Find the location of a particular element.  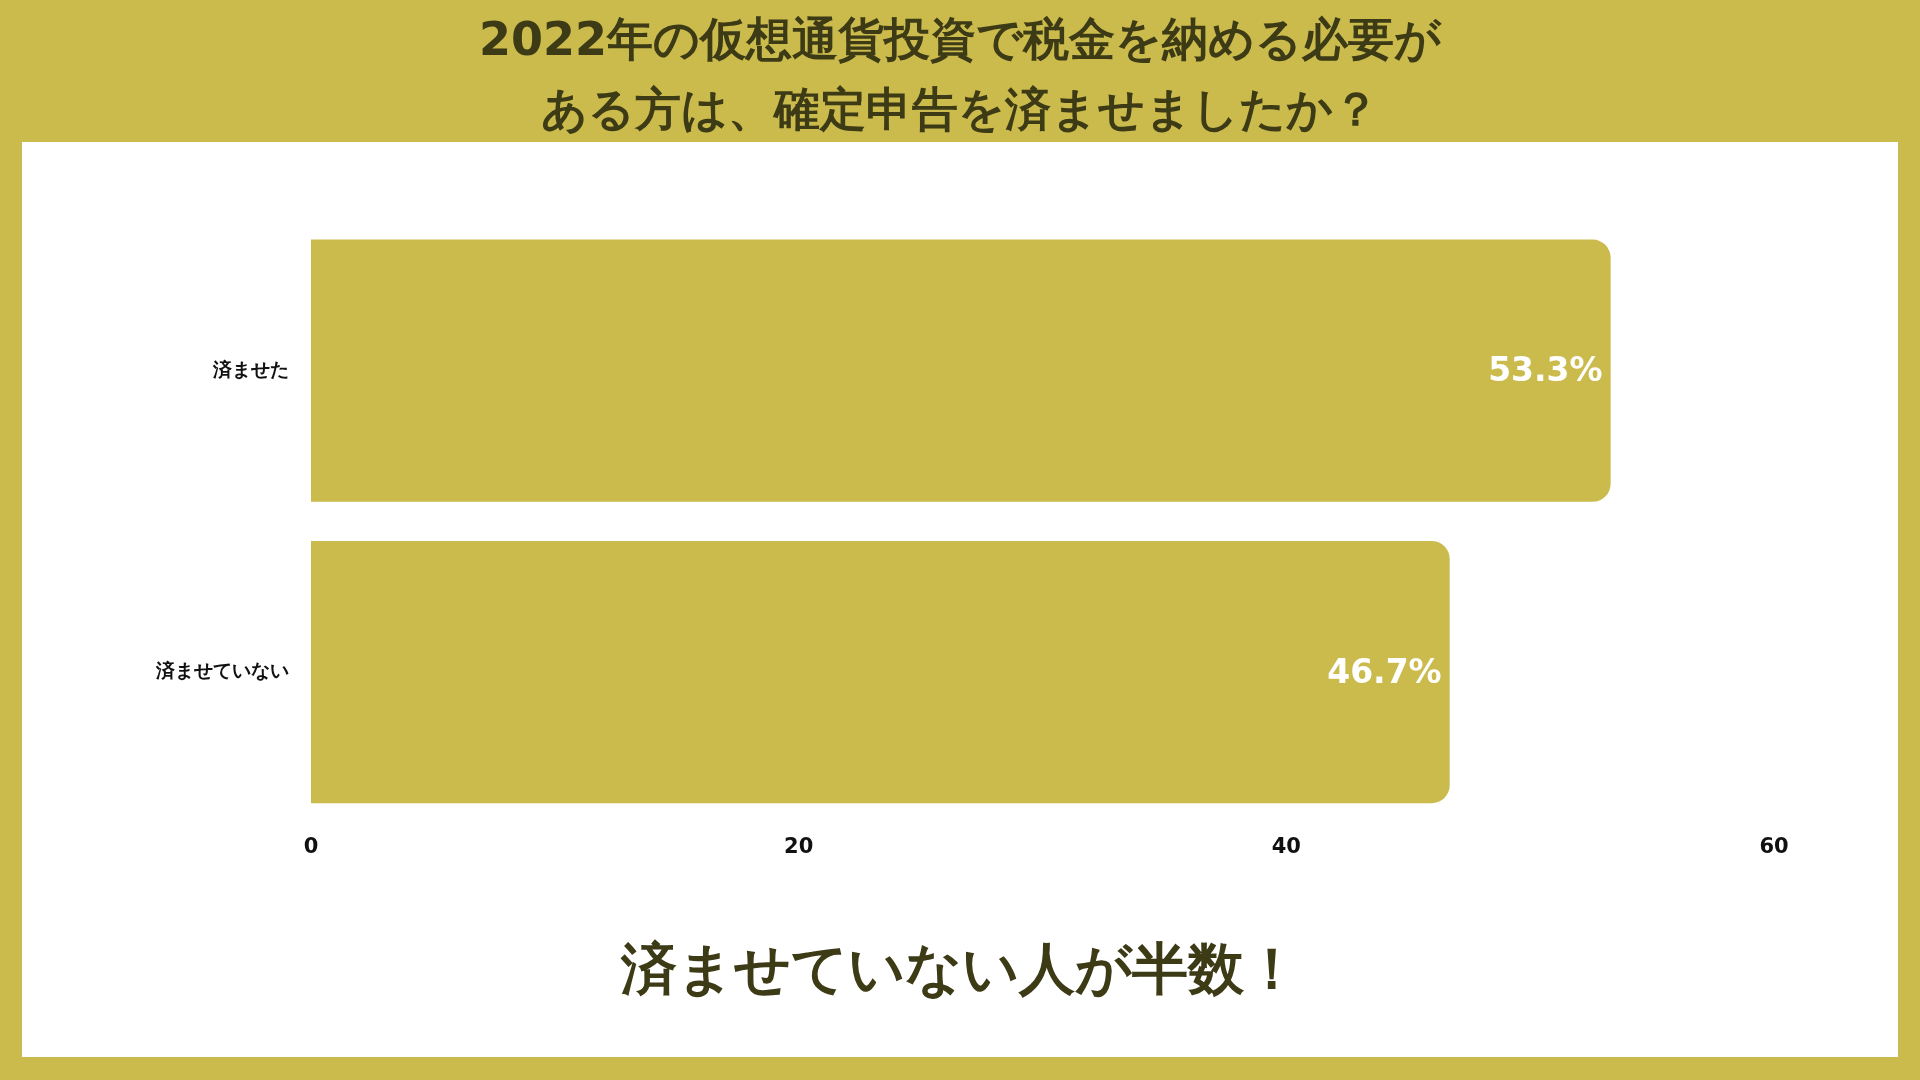

x-tick-label: 20 is located at coordinates (799, 845).